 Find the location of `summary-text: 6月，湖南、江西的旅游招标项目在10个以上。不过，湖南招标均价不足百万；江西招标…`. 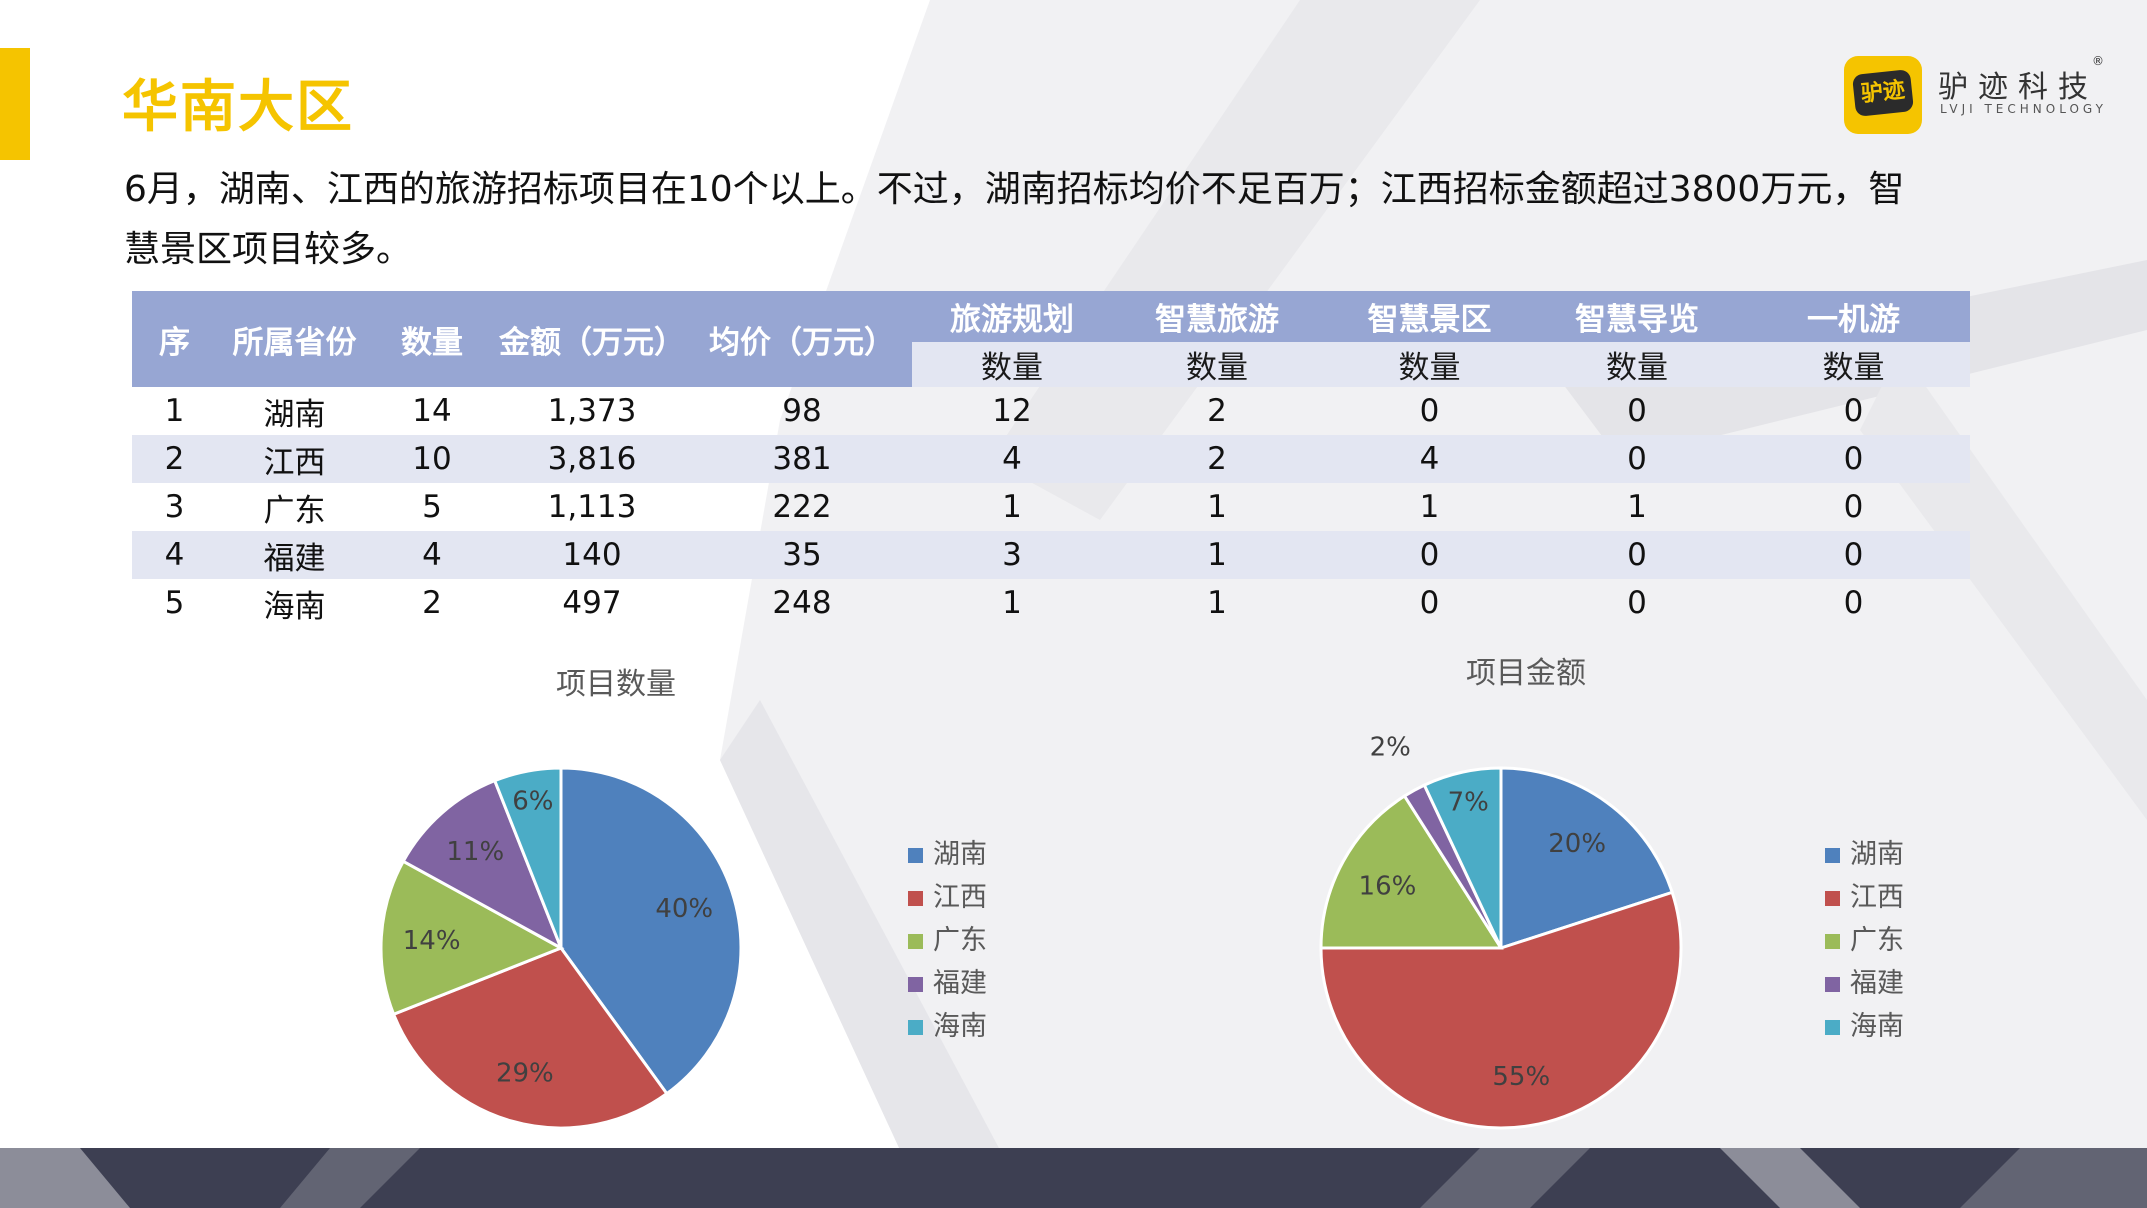

summary-text: 6月，湖南、江西的旅游招标项目在10个以上。不过，湖南招标均价不足百万；江西招标… is located at coordinates (1024, 220).